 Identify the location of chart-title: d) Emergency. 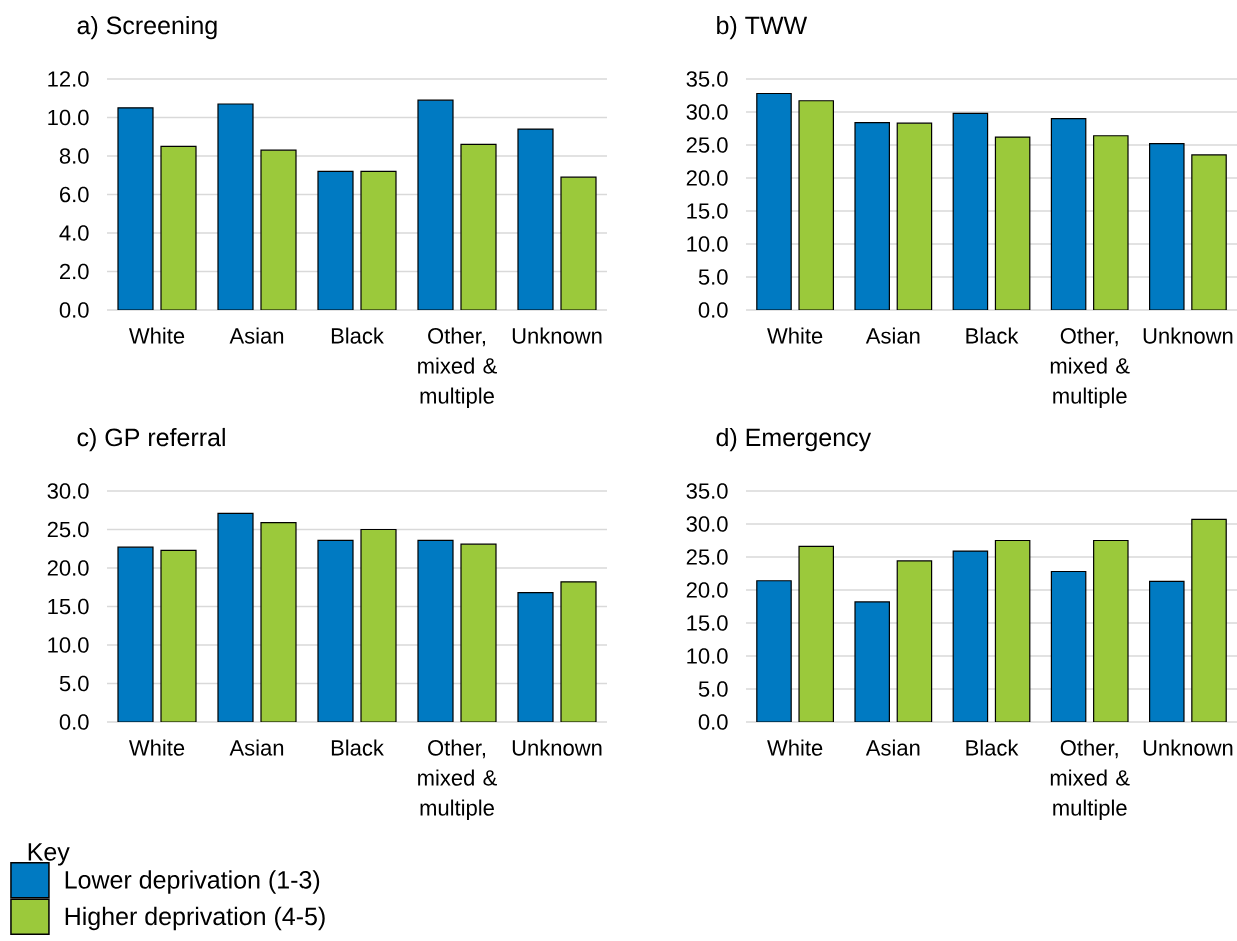
(794, 439).